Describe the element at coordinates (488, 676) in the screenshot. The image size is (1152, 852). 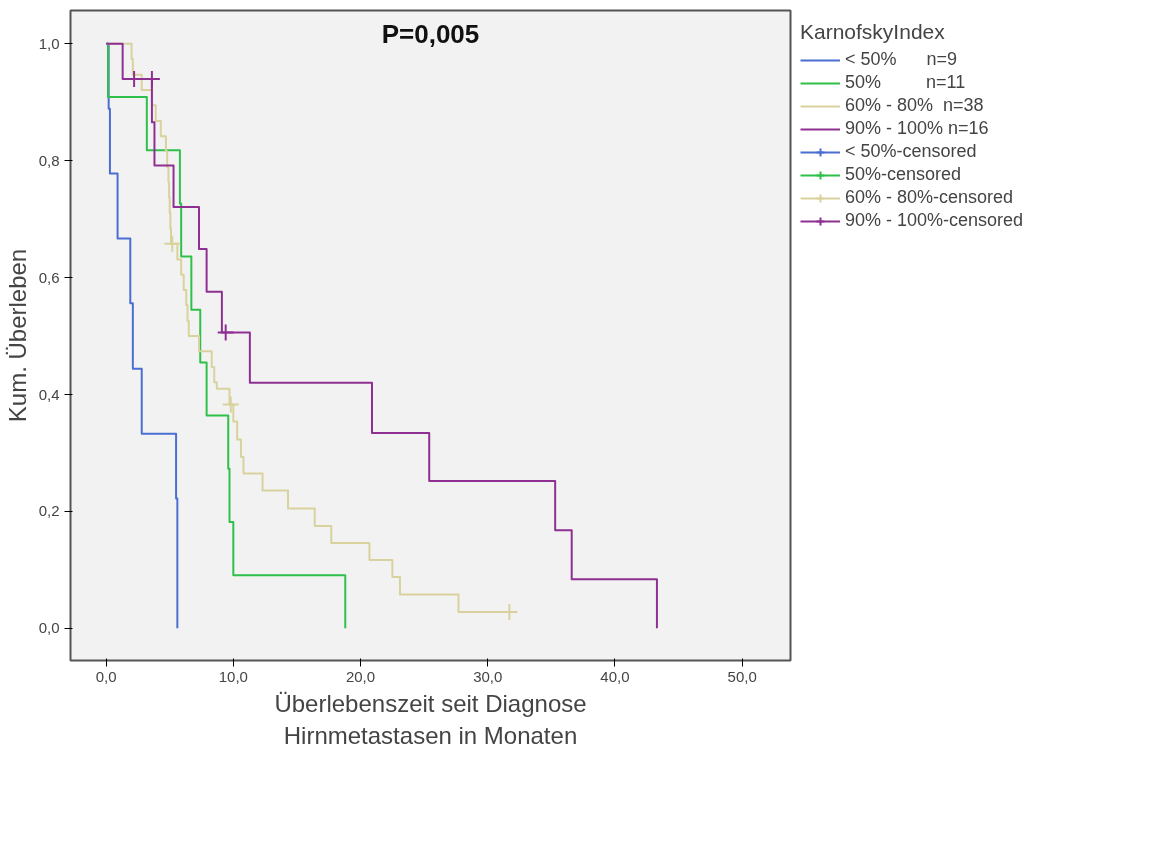
I see `x-tick-label: 30,0` at that location.